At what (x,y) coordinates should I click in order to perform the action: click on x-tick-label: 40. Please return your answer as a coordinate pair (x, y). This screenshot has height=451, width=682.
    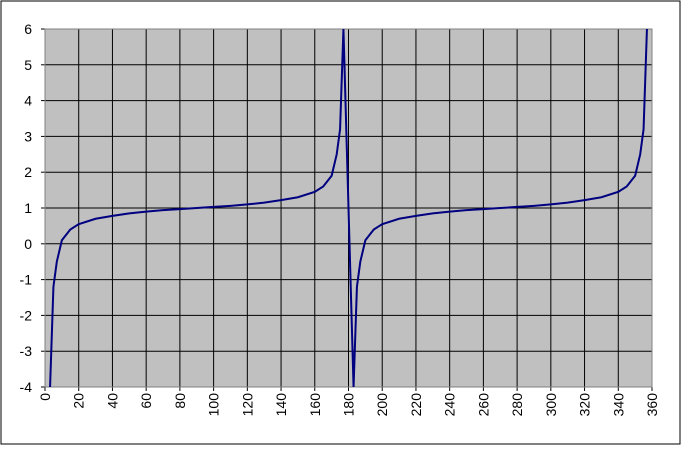
    Looking at the image, I should click on (112, 401).